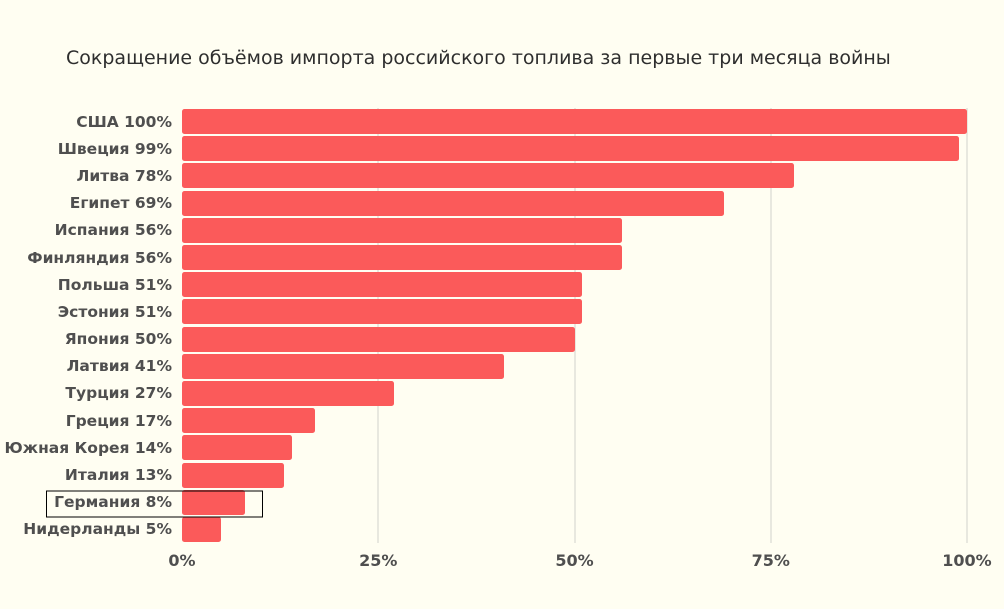  What do you see at coordinates (124, 175) in the screenshot?
I see `bar-label: Литва 78%` at bounding box center [124, 175].